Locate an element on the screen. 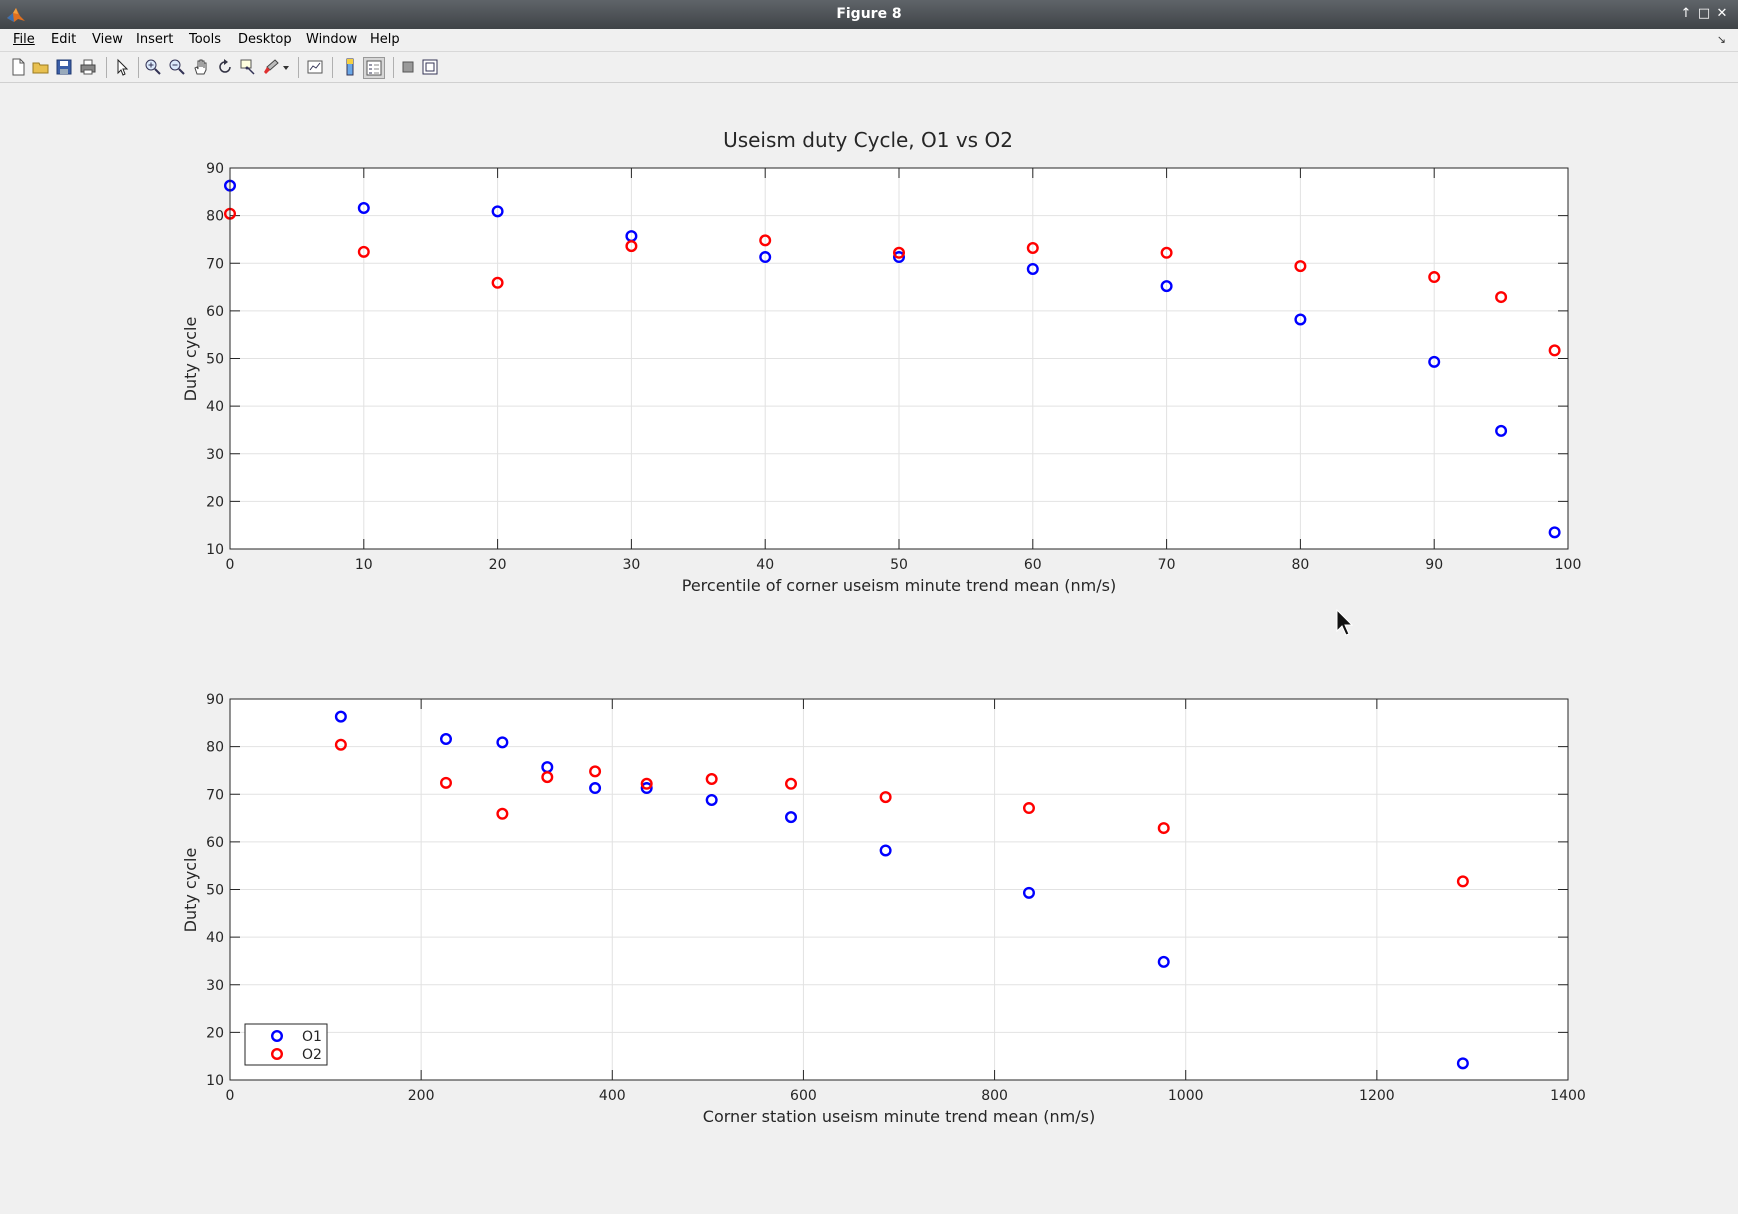  print-icon is located at coordinates (88, 67).